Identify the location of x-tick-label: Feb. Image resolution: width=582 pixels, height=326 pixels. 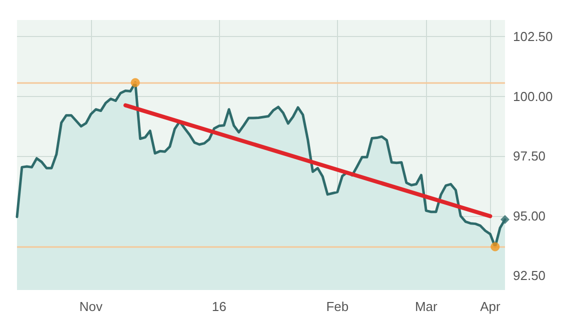
(337, 306).